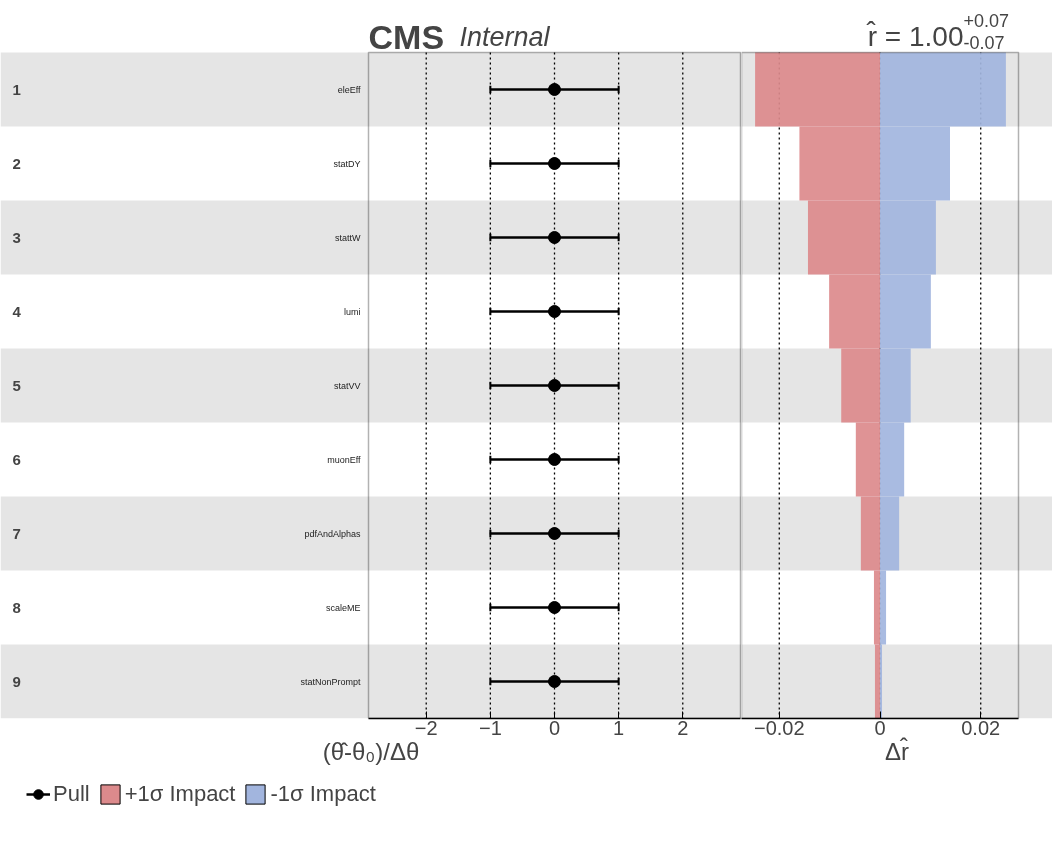 This screenshot has height=842, width=1052. Describe the element at coordinates (343, 607) in the screenshot. I see `y-tick-label: scaleME` at that location.